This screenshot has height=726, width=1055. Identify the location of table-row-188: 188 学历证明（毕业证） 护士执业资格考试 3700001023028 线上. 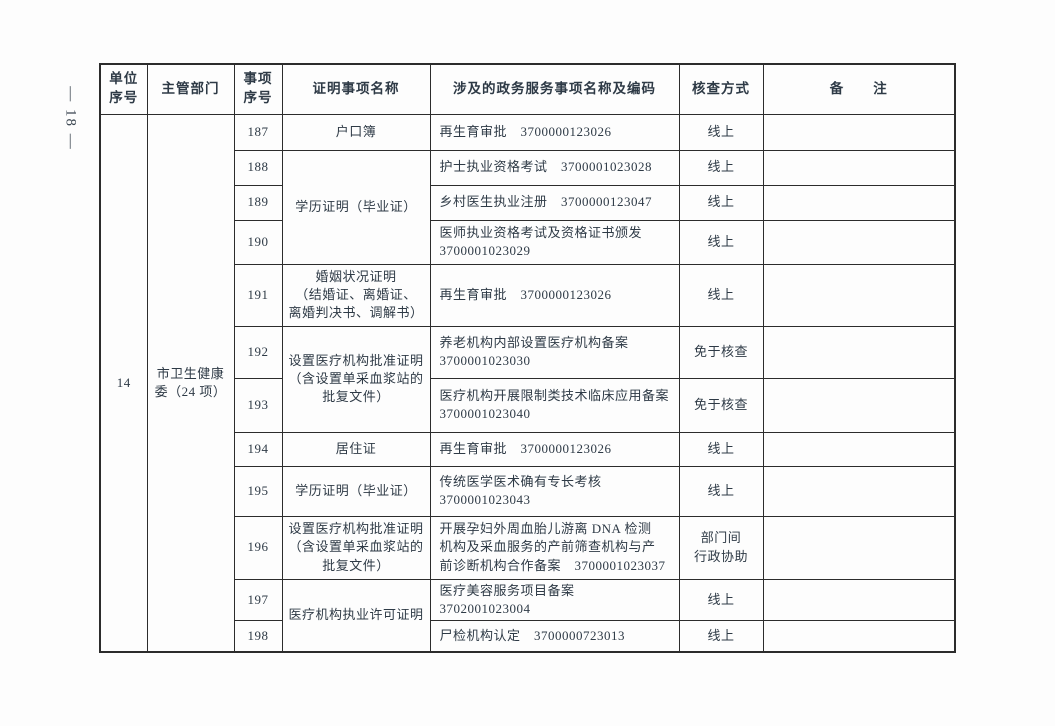
(528, 207).